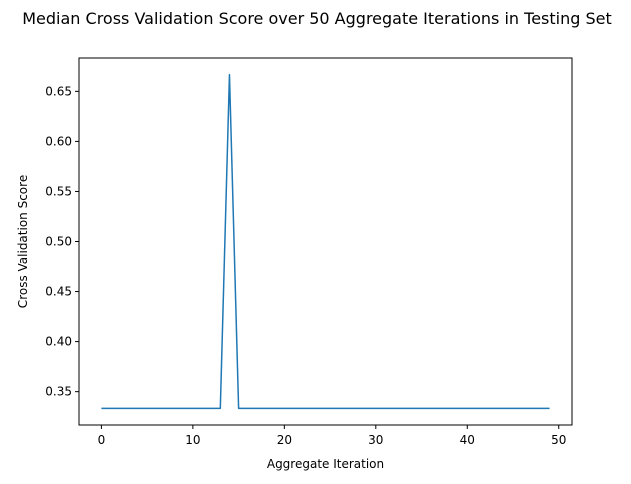  I want to click on y-axis-label: Cross Validation Score, so click(23, 241).